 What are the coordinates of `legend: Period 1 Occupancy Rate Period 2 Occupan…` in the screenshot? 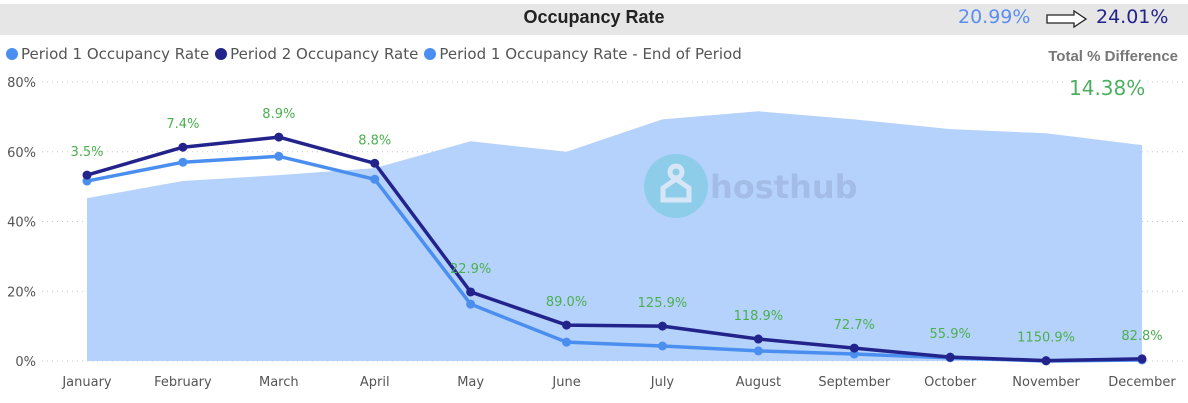 It's located at (374, 54).